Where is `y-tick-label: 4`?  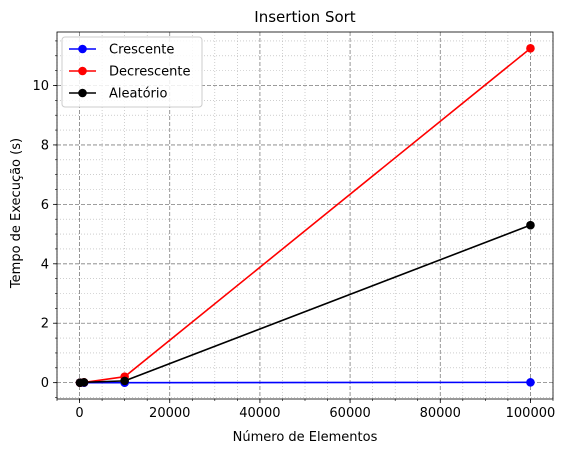 y-tick-label: 4 is located at coordinates (45, 264).